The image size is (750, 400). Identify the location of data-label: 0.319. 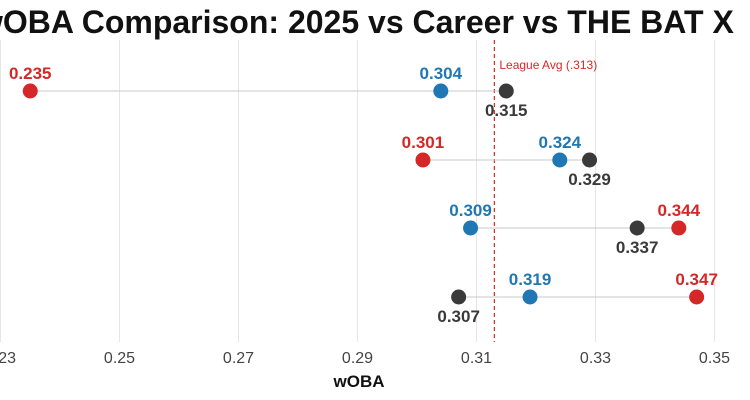
(530, 279).